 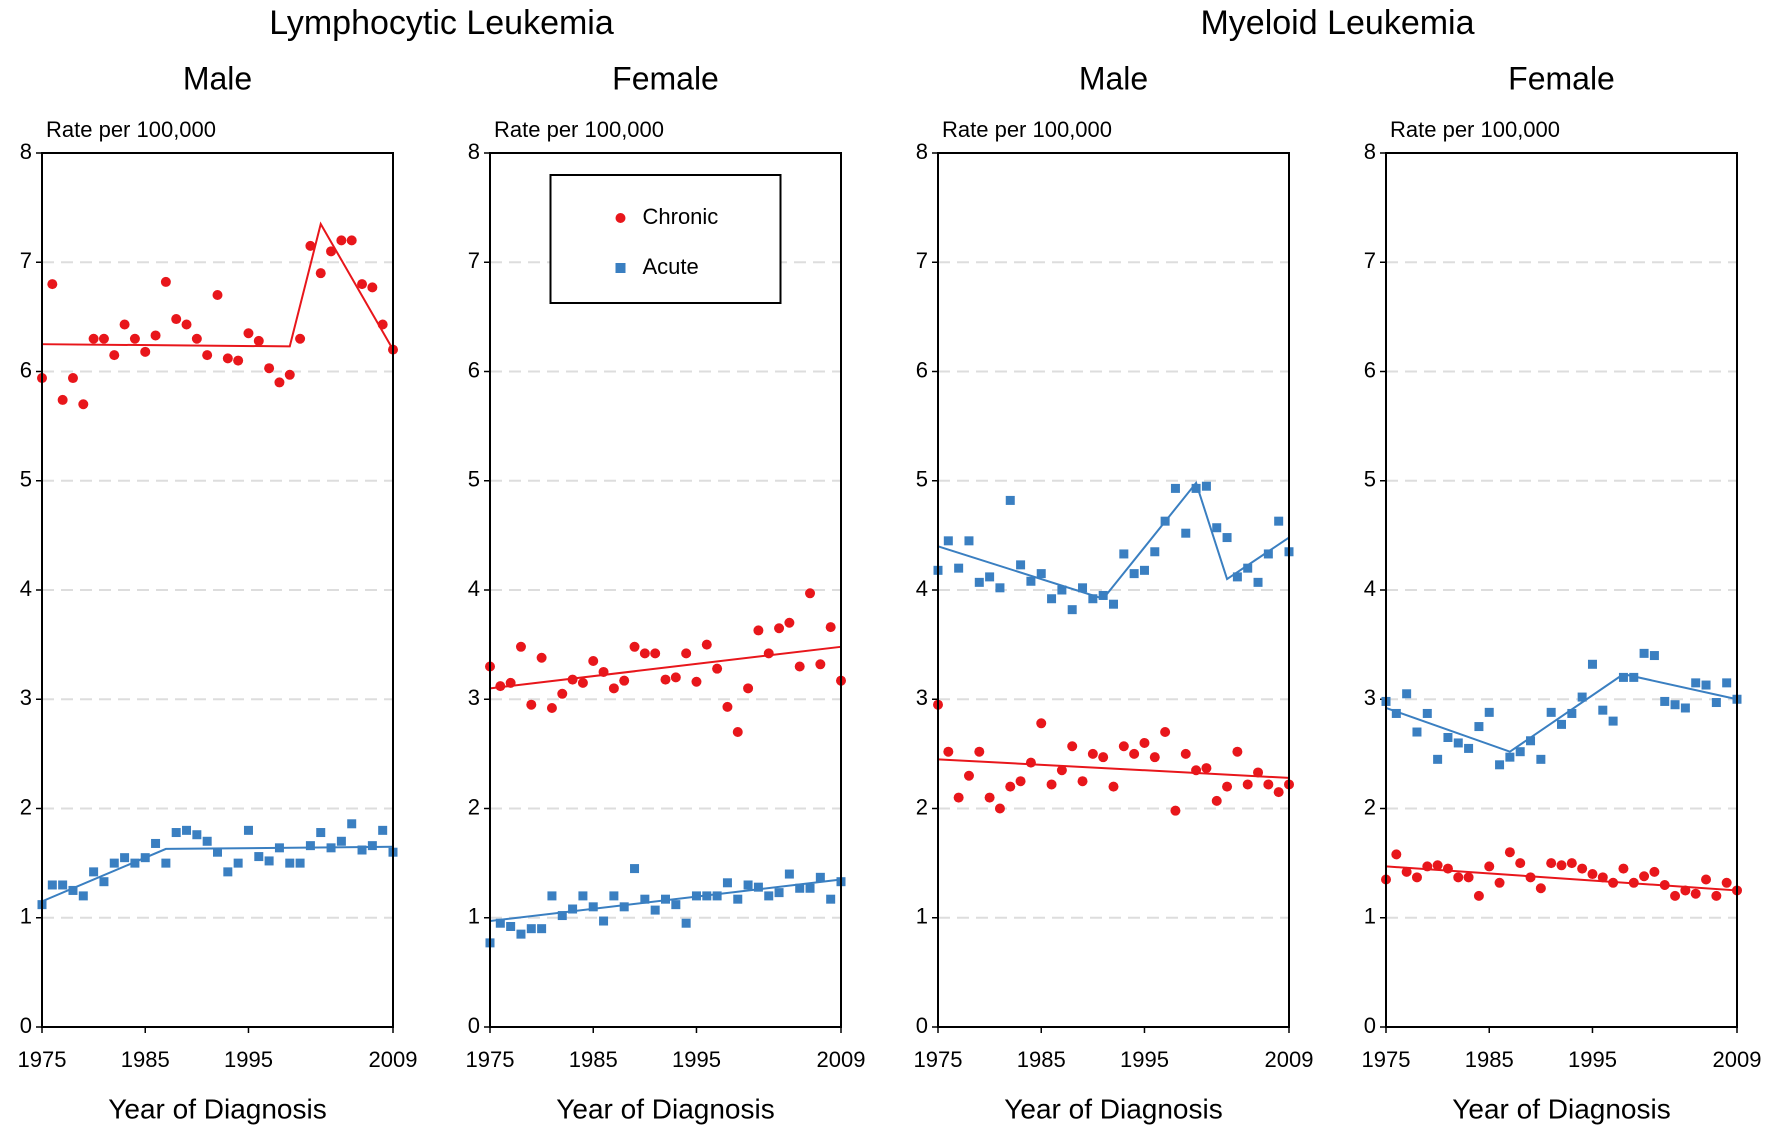 What do you see at coordinates (474, 1025) in the screenshot?
I see `y-tick-label: 0` at bounding box center [474, 1025].